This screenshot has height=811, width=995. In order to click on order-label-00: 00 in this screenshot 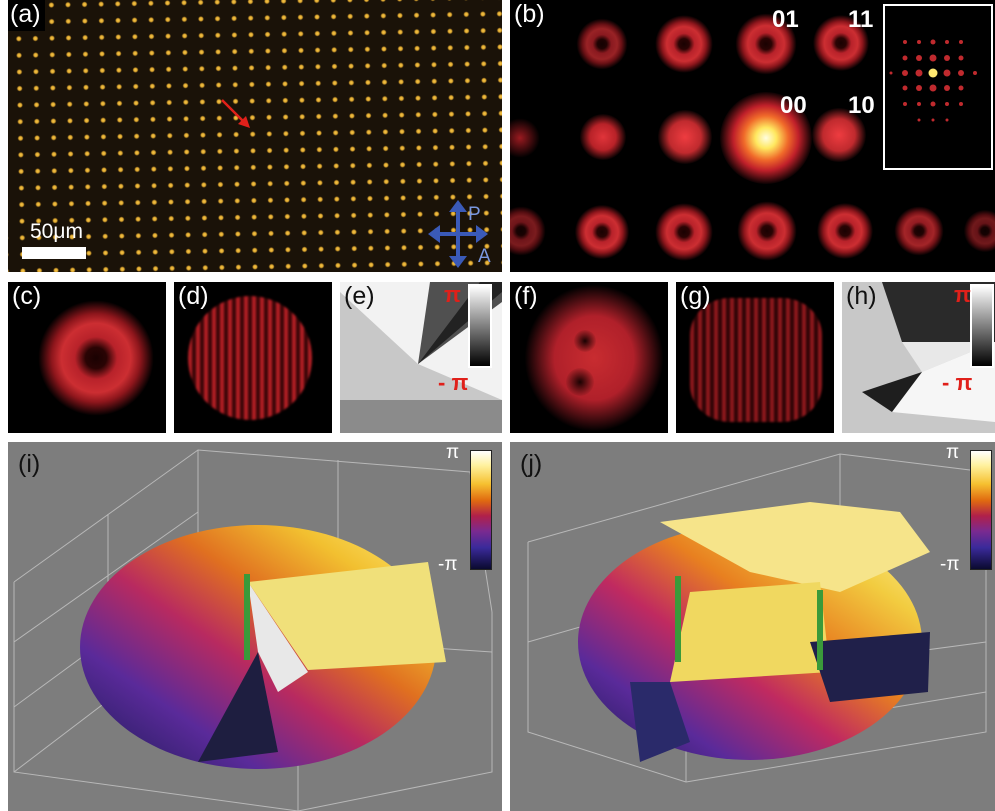, I will do `click(793, 105)`.